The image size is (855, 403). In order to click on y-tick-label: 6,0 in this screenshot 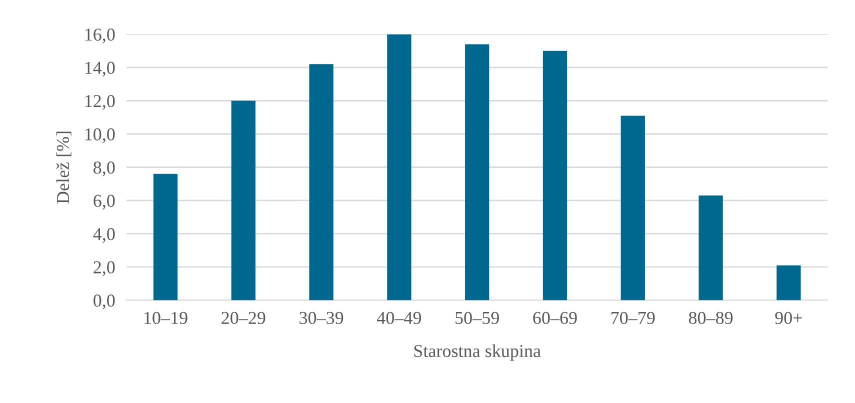, I will do `click(104, 202)`.